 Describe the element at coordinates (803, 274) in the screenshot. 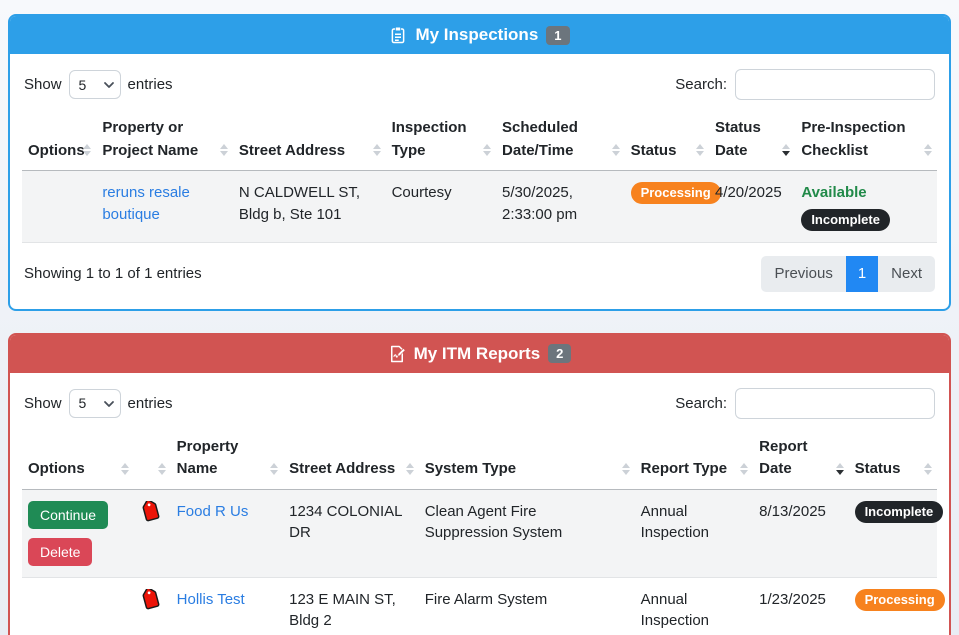

I see `previous-page-button: Previous` at that location.